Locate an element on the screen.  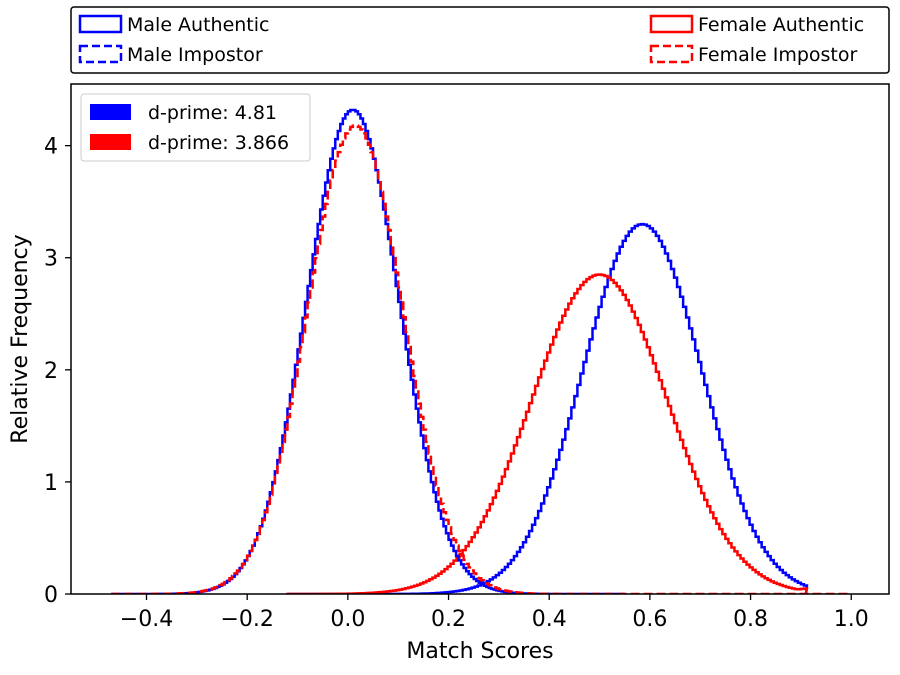
legend-swatch-female-impostor is located at coordinates (671, 54).